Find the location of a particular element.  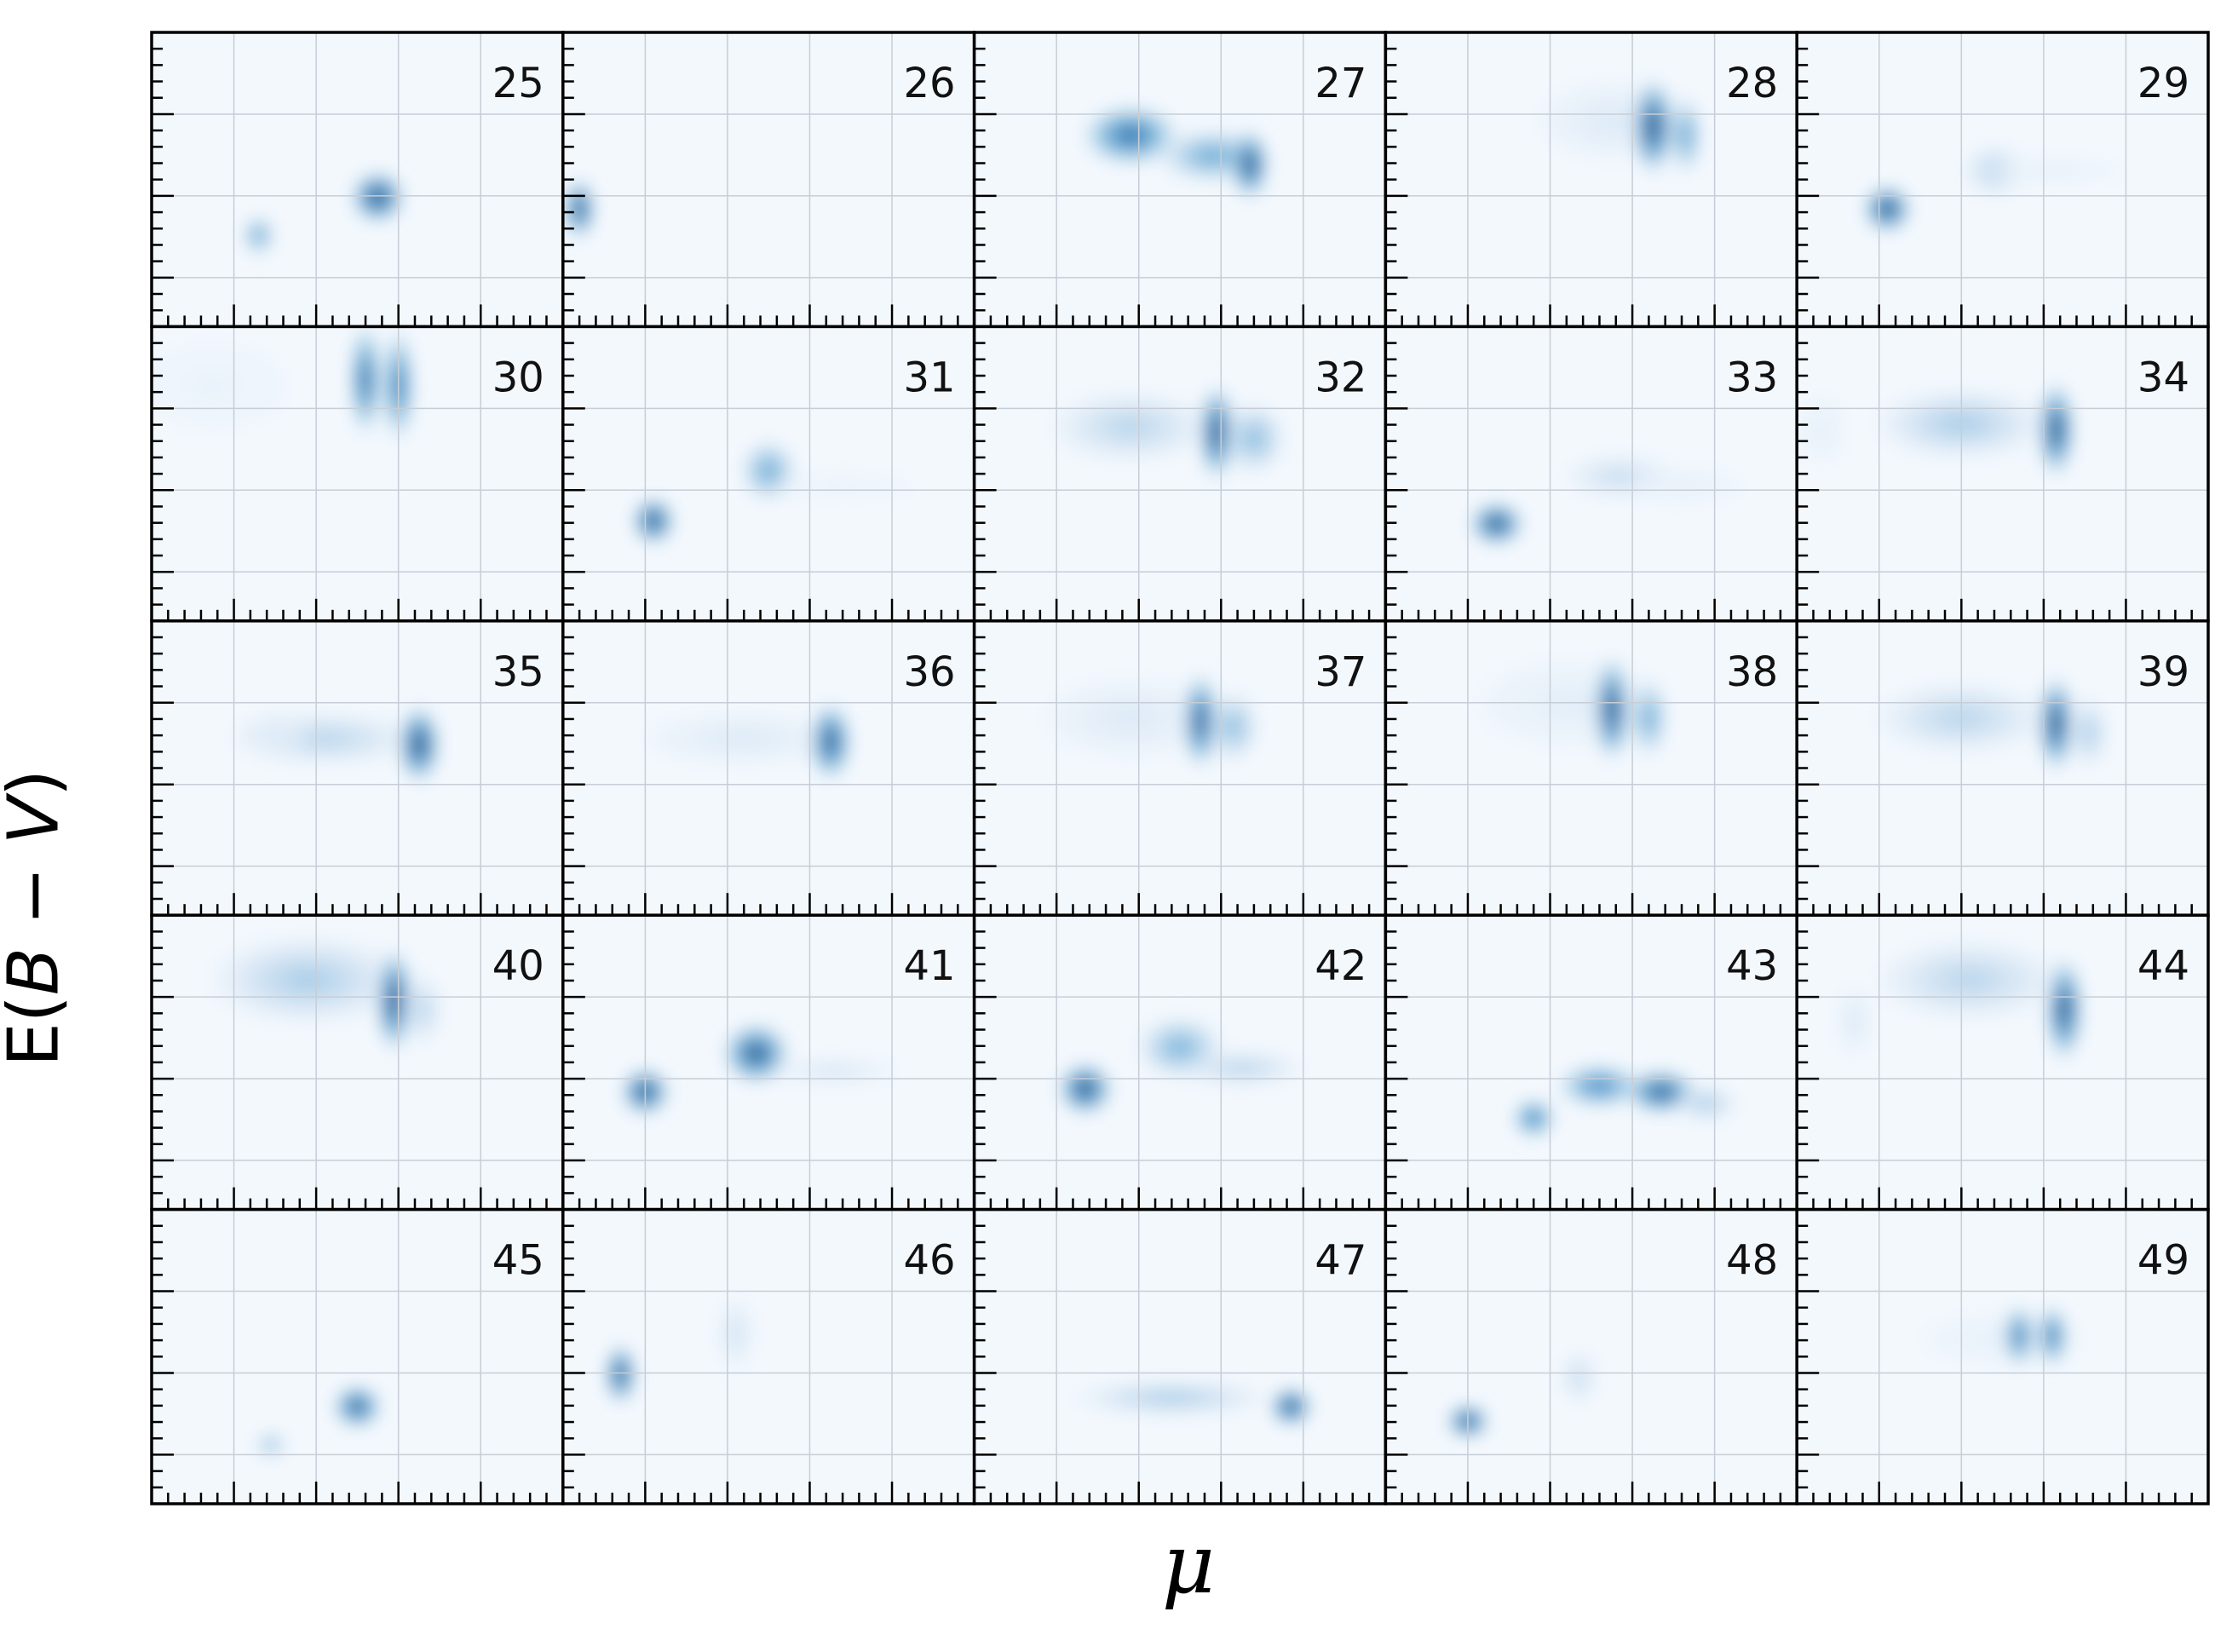

panel-label: 44 is located at coordinates (2163, 966).